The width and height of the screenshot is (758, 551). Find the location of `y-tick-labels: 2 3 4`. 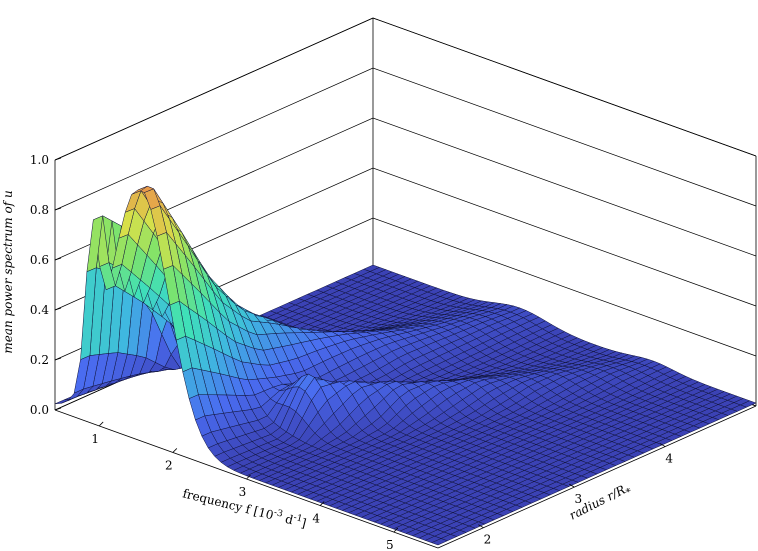

y-tick-labels: 2 3 4 is located at coordinates (575, 495).